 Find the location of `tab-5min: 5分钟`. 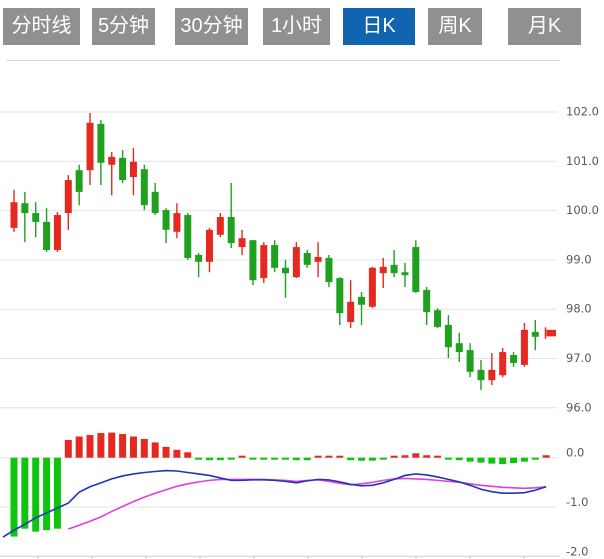

tab-5min: 5分钟 is located at coordinates (123, 26).